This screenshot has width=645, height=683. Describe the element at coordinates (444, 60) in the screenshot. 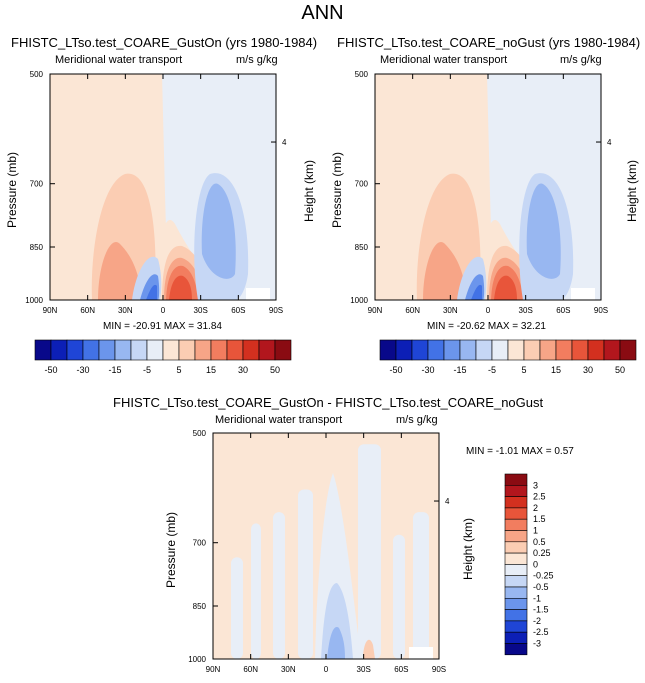

I see `panel-2-variable-label: Meridional water transport` at that location.